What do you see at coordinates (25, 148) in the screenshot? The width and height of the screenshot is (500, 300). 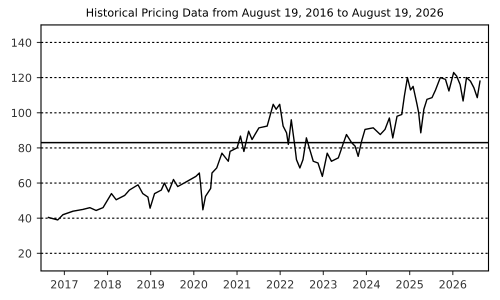 I see `y-tick-label: 80` at bounding box center [25, 148].